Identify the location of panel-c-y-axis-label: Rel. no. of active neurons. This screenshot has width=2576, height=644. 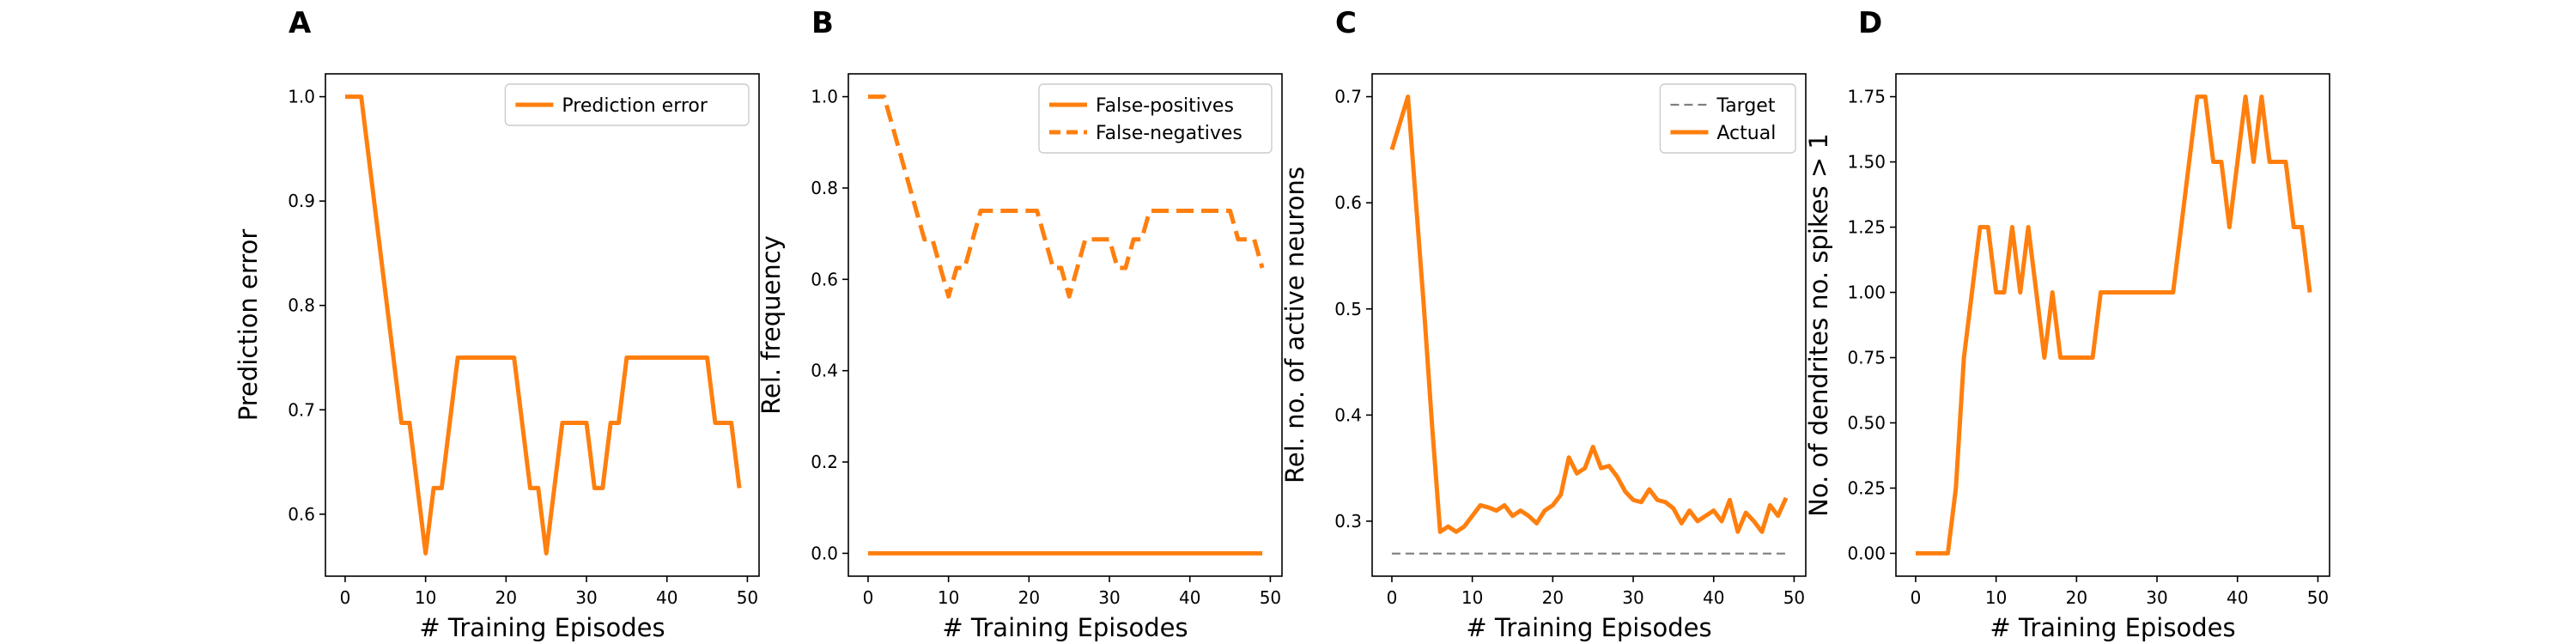
(1294, 325).